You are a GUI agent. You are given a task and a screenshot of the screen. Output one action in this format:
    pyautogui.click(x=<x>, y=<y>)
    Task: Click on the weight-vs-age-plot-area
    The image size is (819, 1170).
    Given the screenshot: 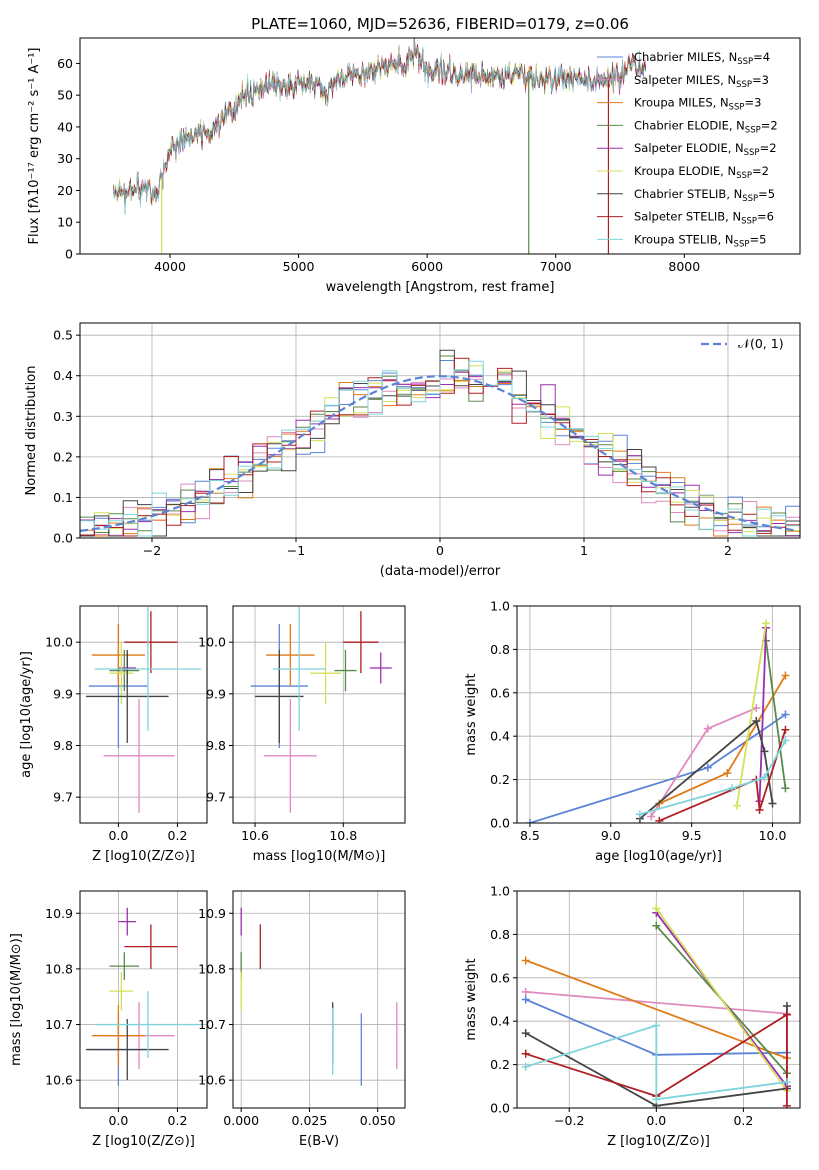 What is the action you would take?
    pyautogui.click(x=657, y=721)
    